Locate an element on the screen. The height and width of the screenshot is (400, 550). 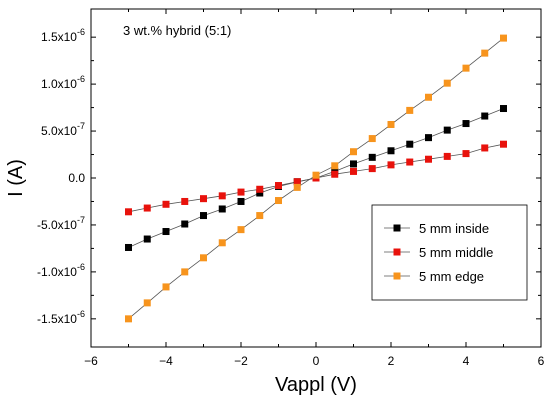
y-tick-label: 1.0x10⁻⁶ is located at coordinates (63, 82).